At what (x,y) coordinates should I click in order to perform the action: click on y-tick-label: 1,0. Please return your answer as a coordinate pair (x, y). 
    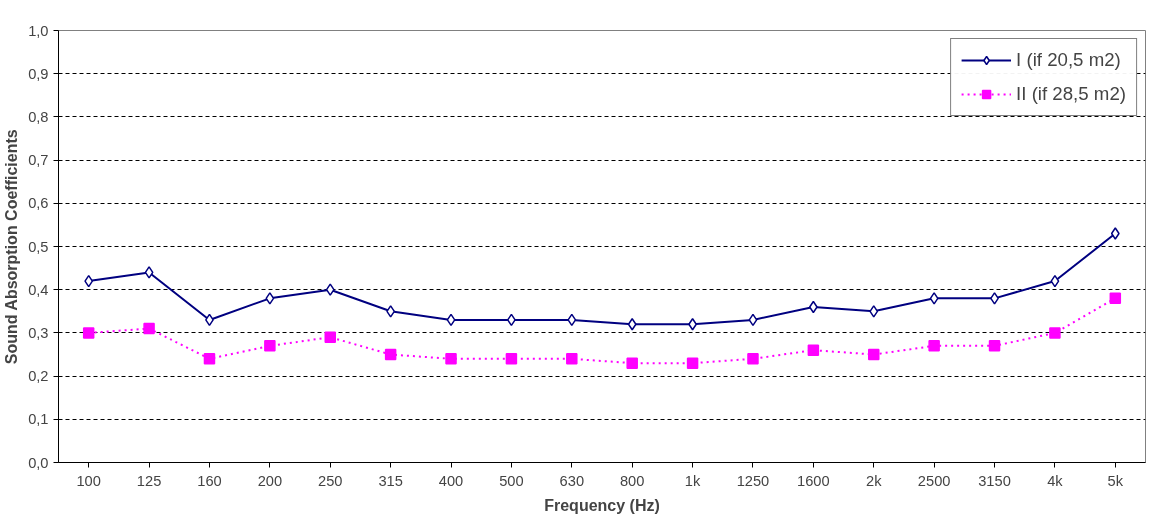
    Looking at the image, I should click on (38, 30).